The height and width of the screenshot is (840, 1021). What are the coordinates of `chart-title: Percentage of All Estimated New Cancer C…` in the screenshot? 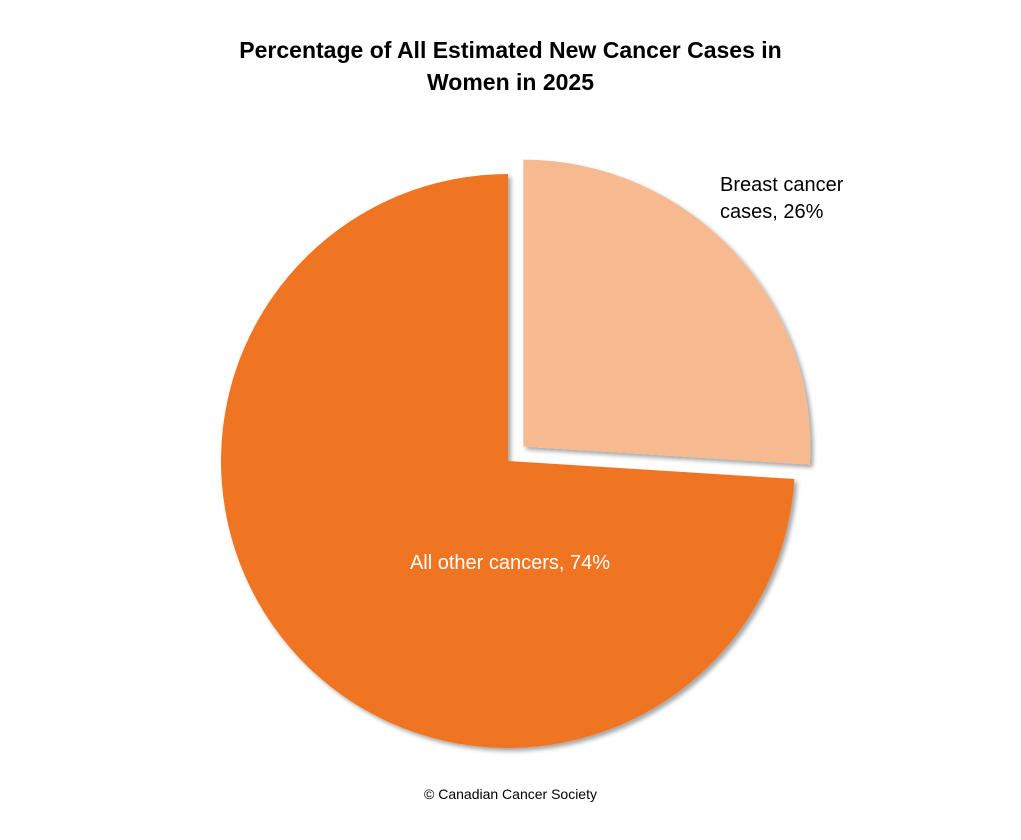 It's located at (510, 66).